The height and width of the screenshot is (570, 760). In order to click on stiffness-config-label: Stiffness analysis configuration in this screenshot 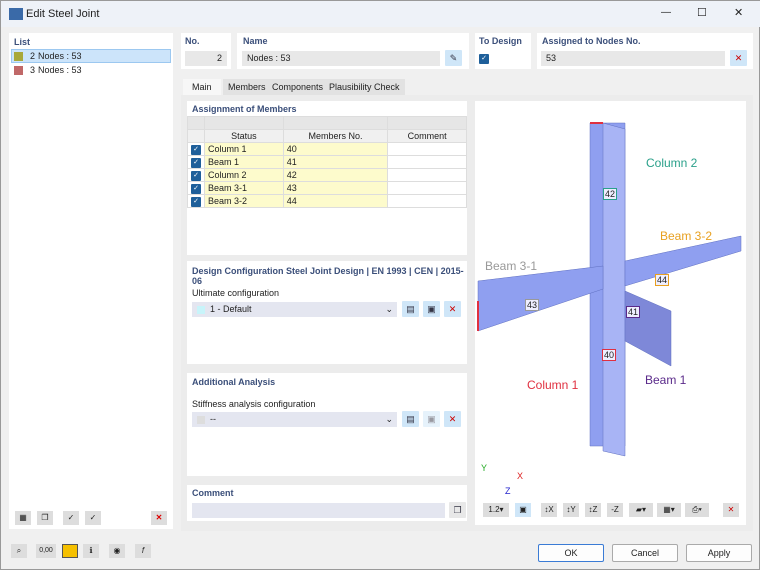, I will do `click(254, 404)`.